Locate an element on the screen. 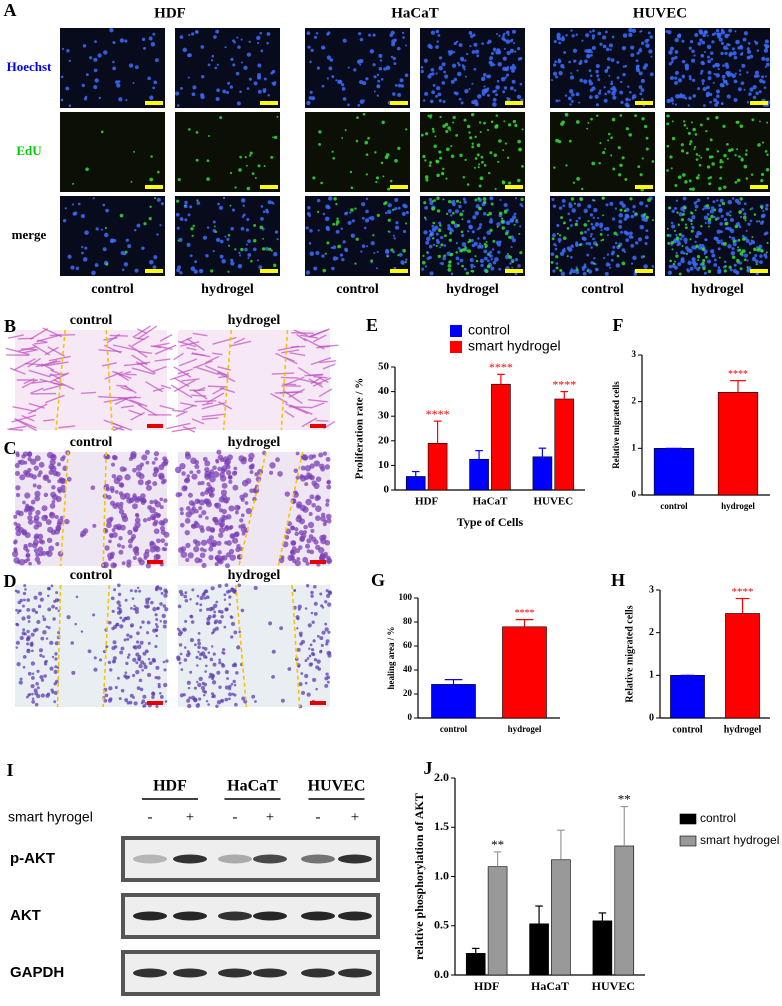  cell-line-header: HDF is located at coordinates (170, 13).